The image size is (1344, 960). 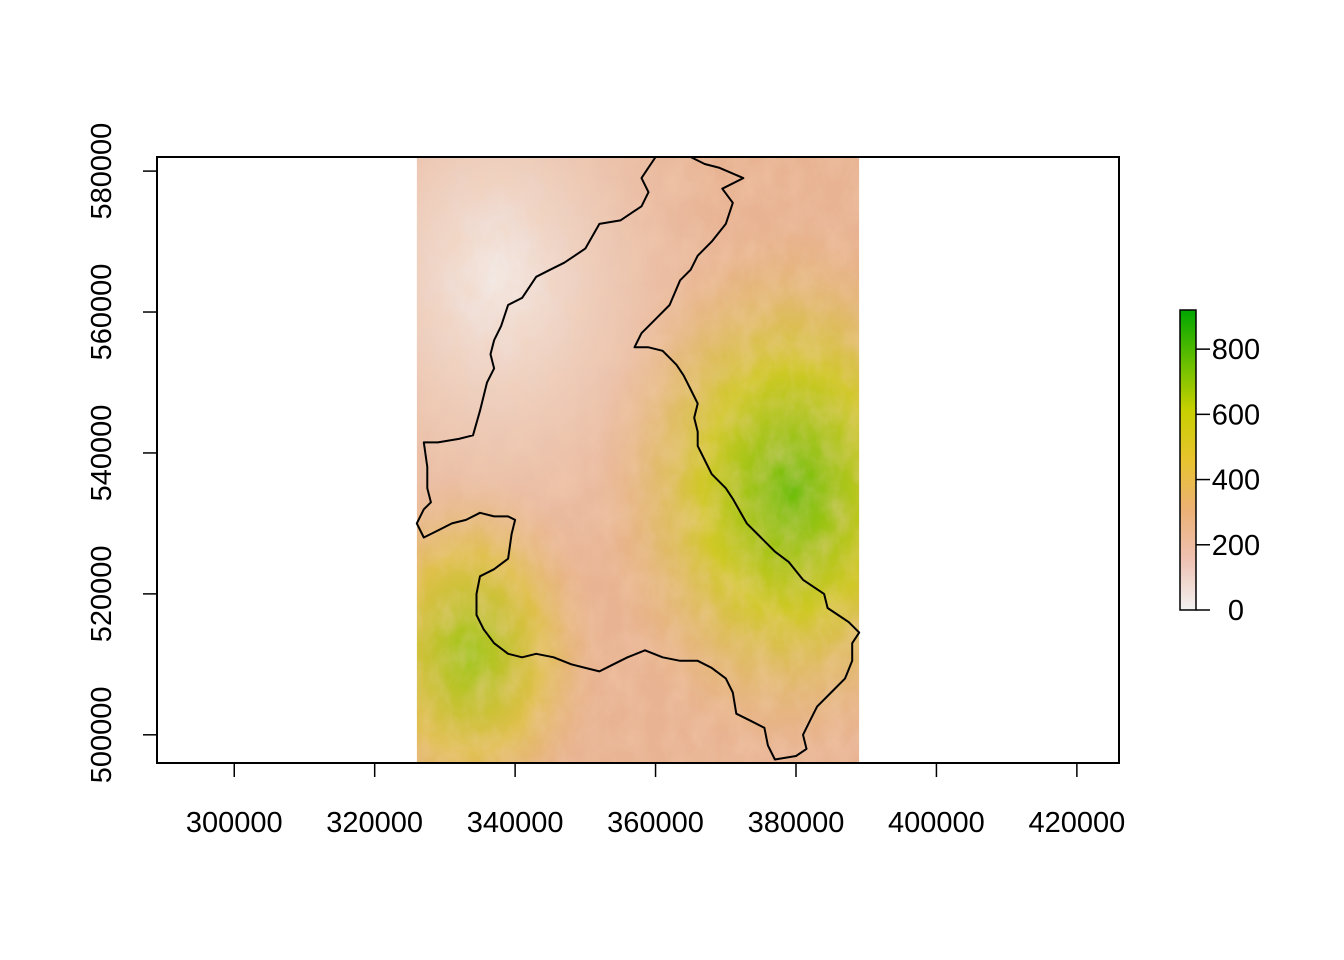 I want to click on legend-color-bar, so click(x=1188, y=460).